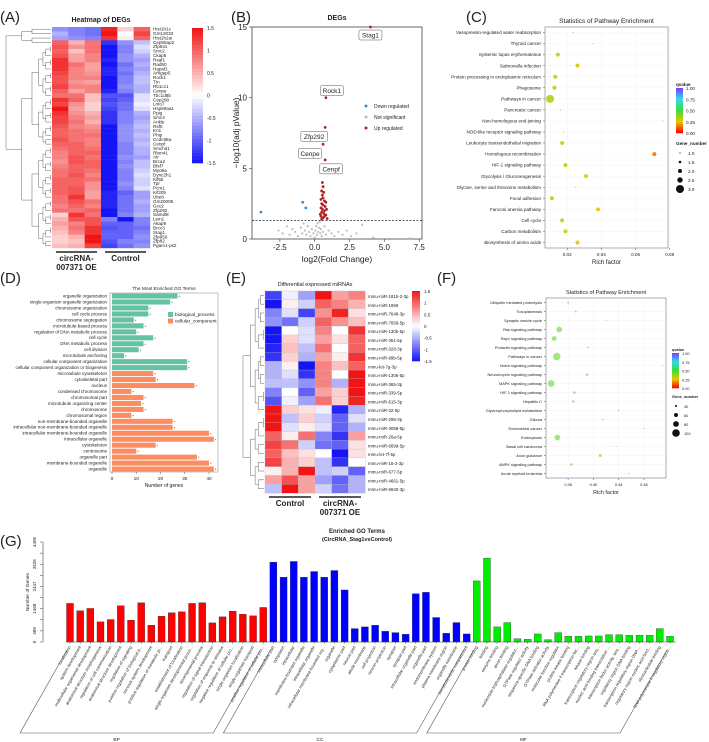 This screenshot has width=709, height=742. Describe the element at coordinates (159, 241) in the screenshot. I see `row-label: Zfp82` at that location.